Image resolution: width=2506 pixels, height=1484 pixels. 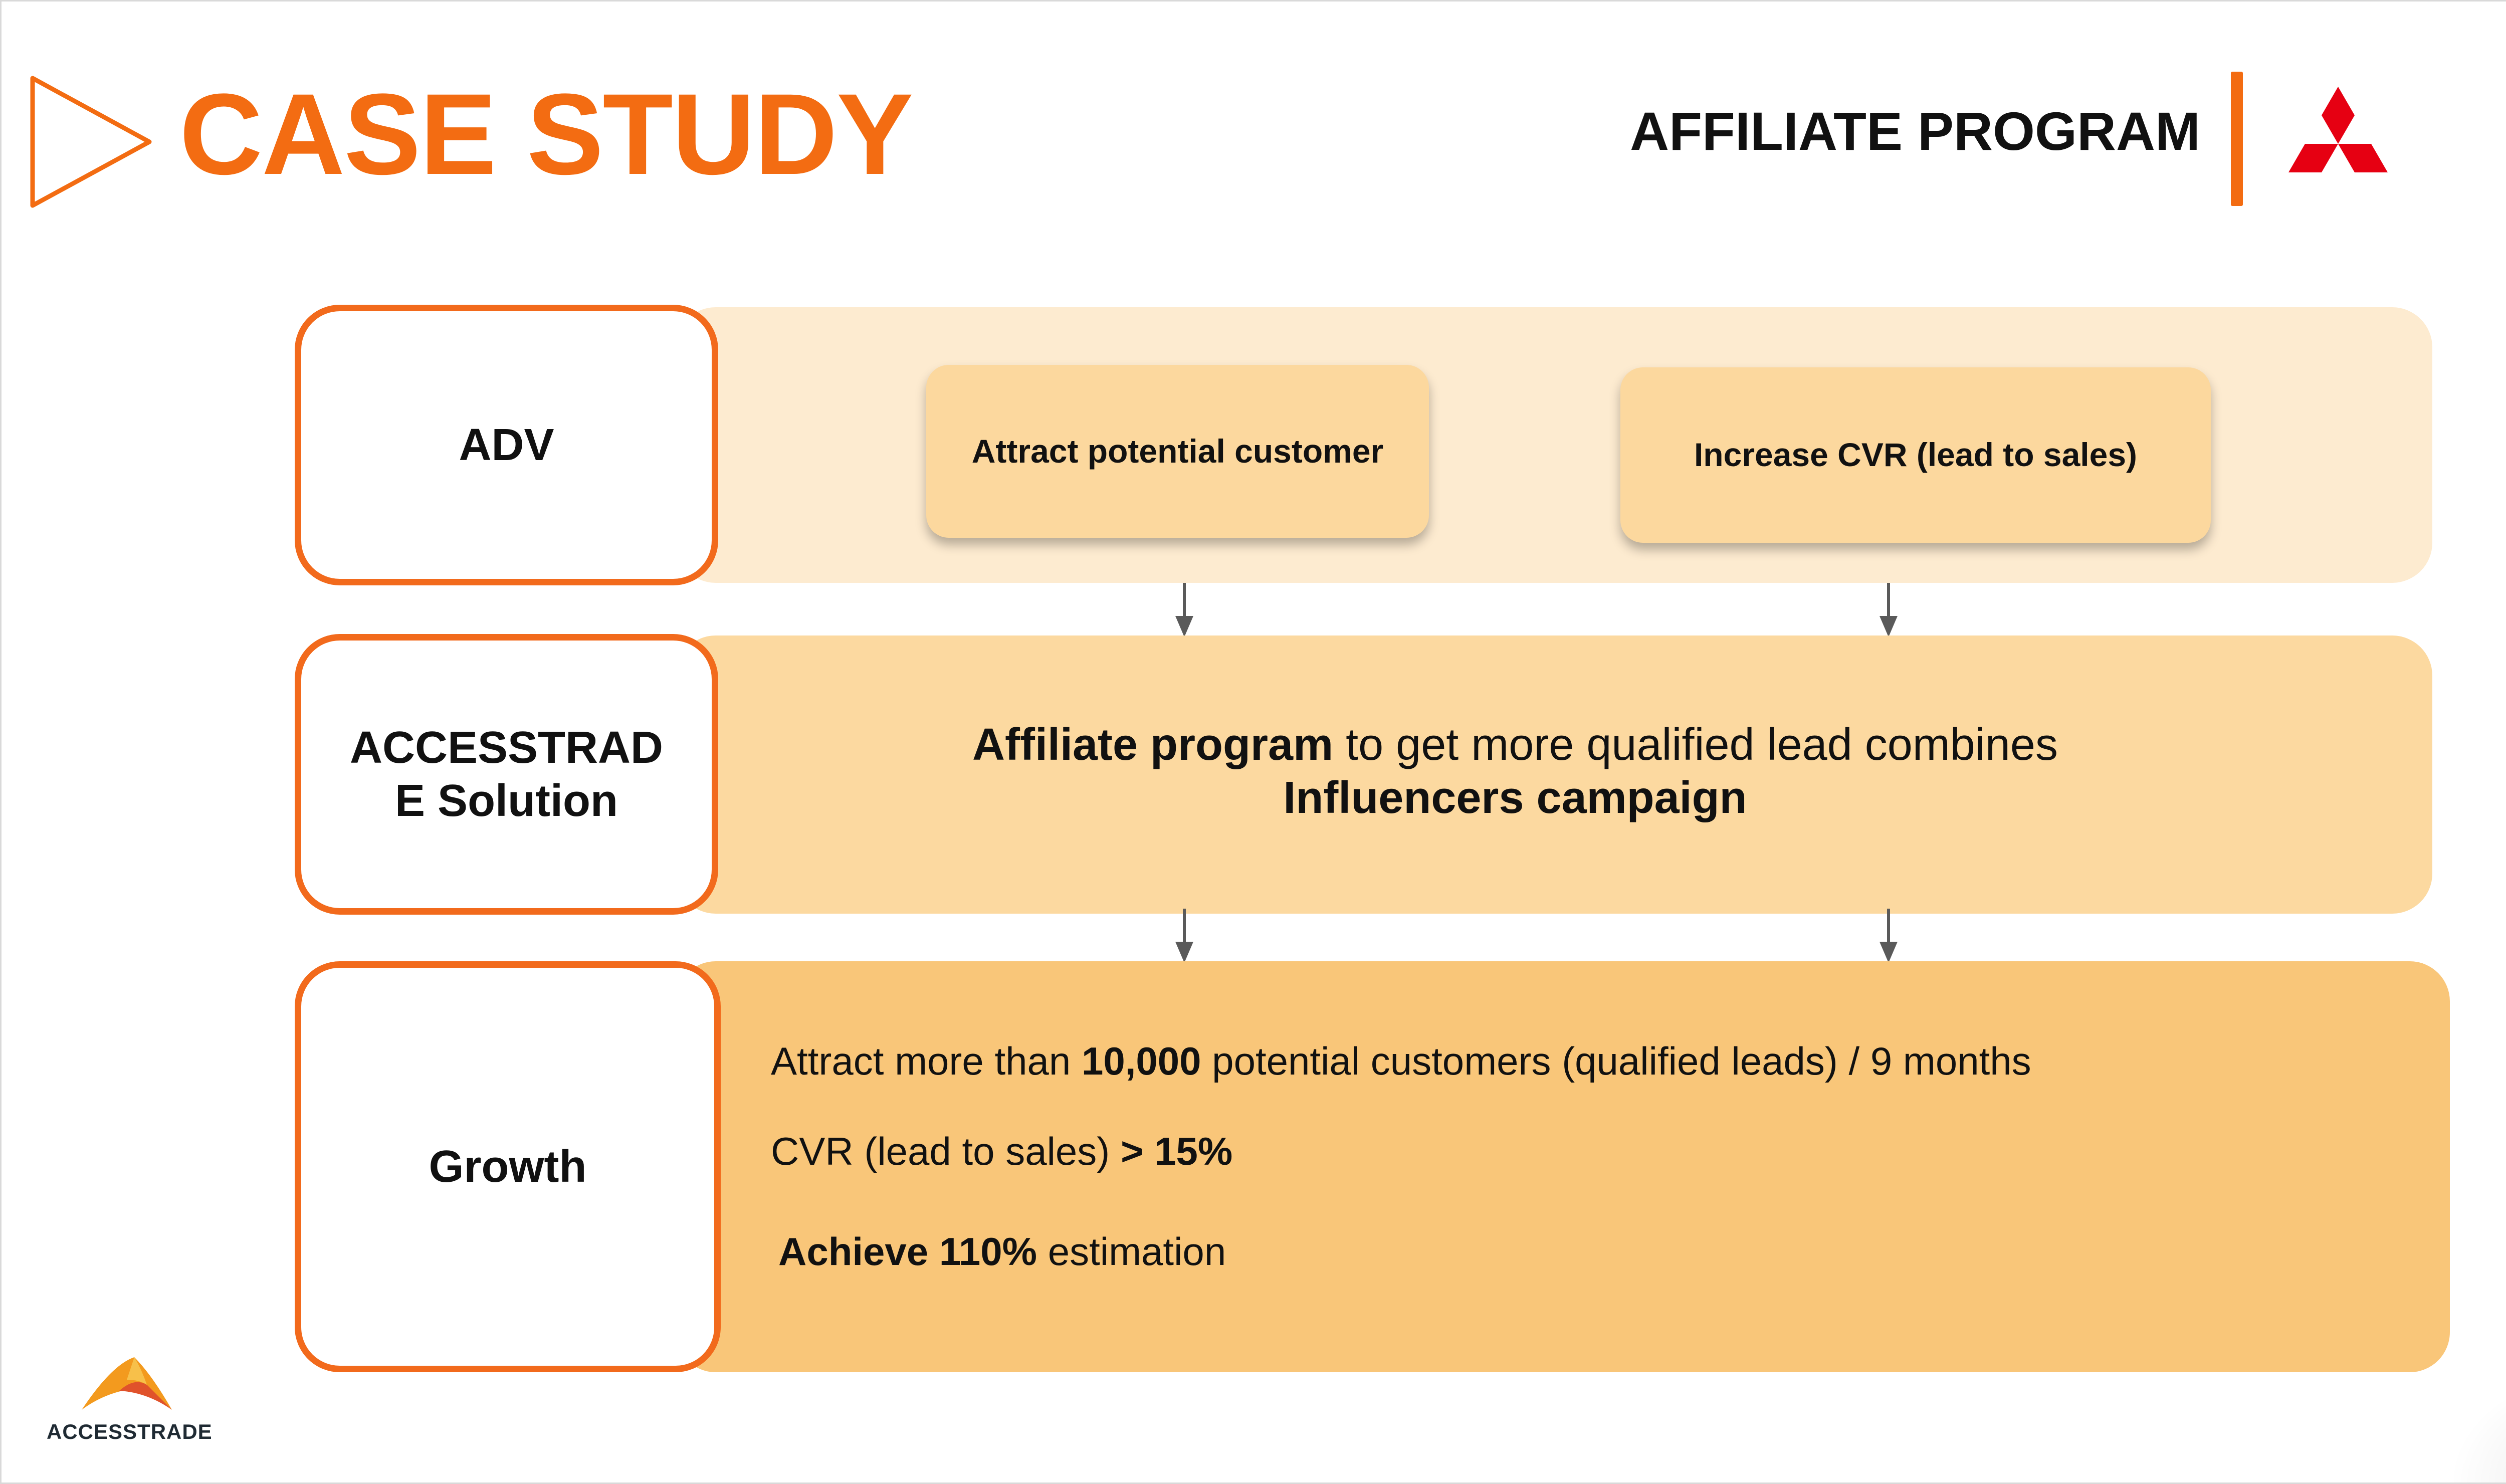 I want to click on growth-line-leads-bold: 10,000, so click(x=1141, y=1061).